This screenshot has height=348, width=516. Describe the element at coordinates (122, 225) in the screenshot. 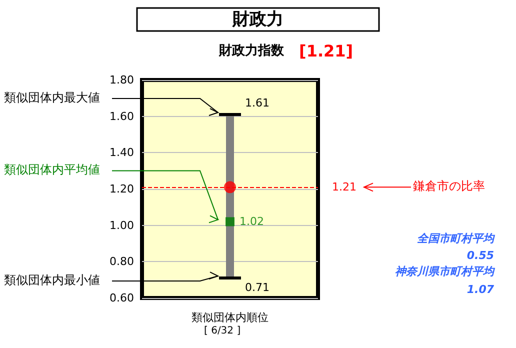

I see `y-tick-label: 1.00` at that location.